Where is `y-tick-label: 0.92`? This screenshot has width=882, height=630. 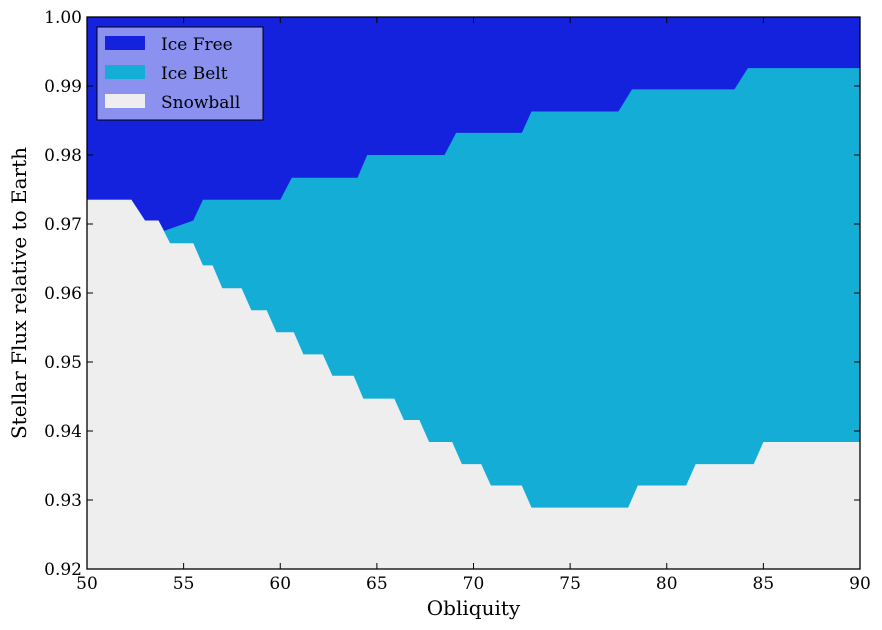
y-tick-label: 0.92 is located at coordinates (63, 570).